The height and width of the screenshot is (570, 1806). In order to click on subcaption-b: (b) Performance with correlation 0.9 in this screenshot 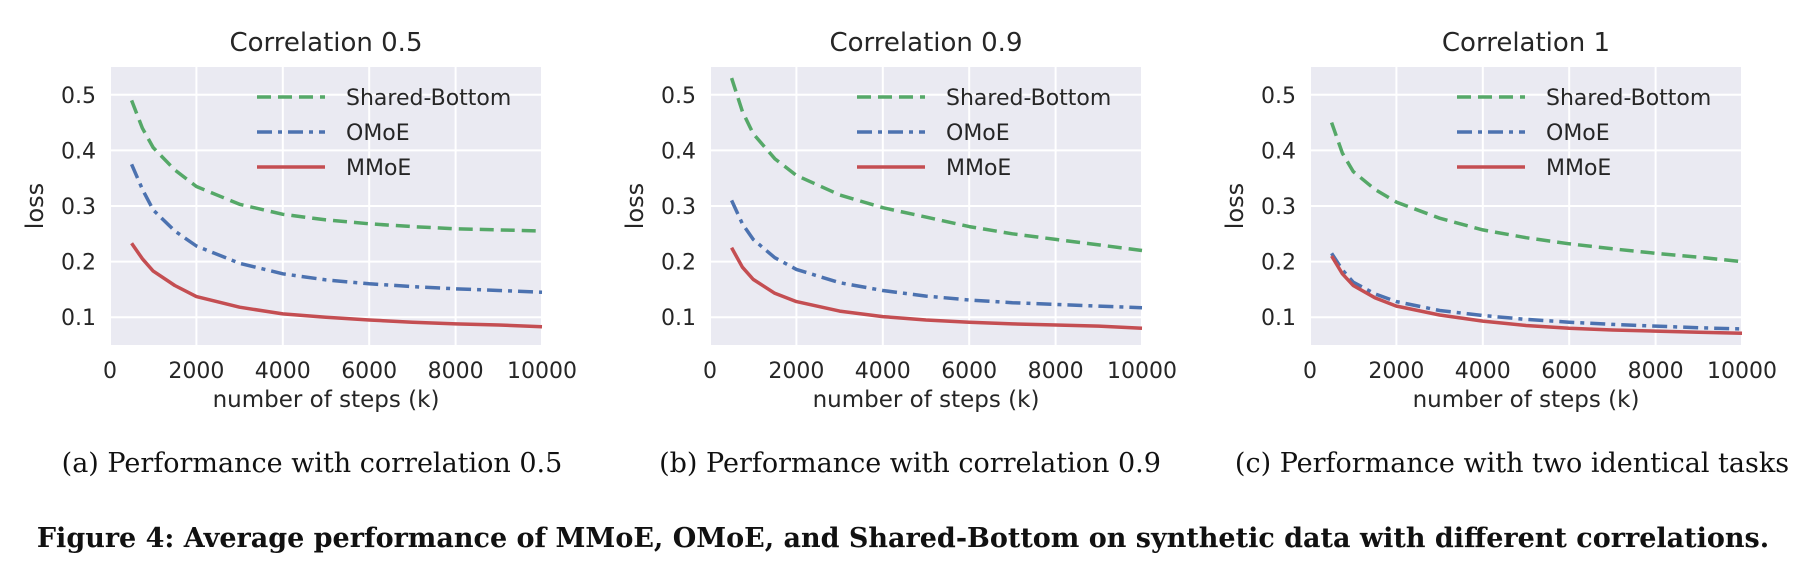, I will do `click(910, 463)`.